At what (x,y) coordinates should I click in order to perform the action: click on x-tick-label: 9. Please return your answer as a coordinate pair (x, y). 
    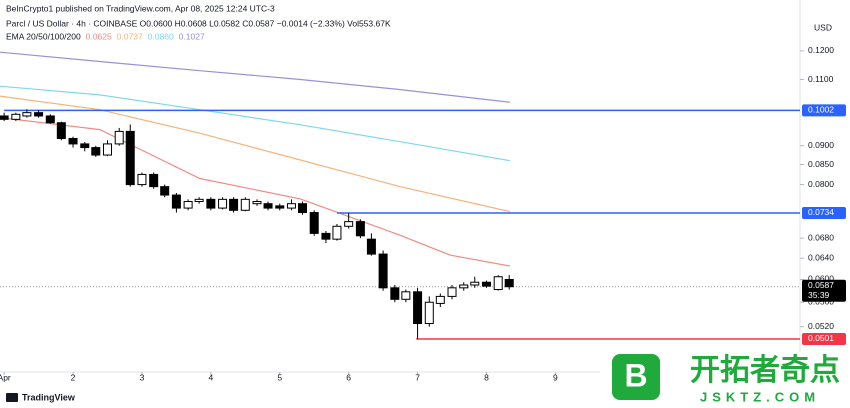
    Looking at the image, I should click on (555, 377).